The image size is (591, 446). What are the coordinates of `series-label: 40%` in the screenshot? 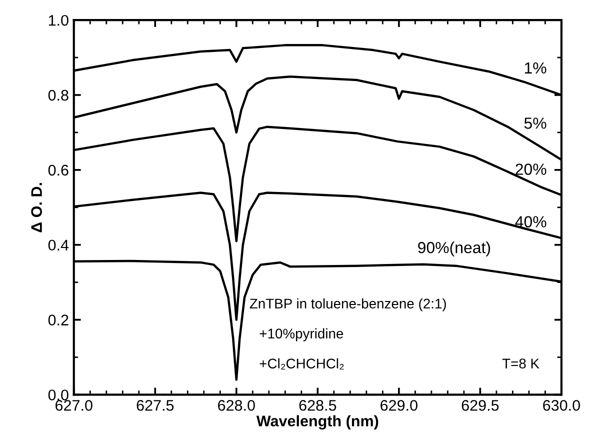 It's located at (530, 222).